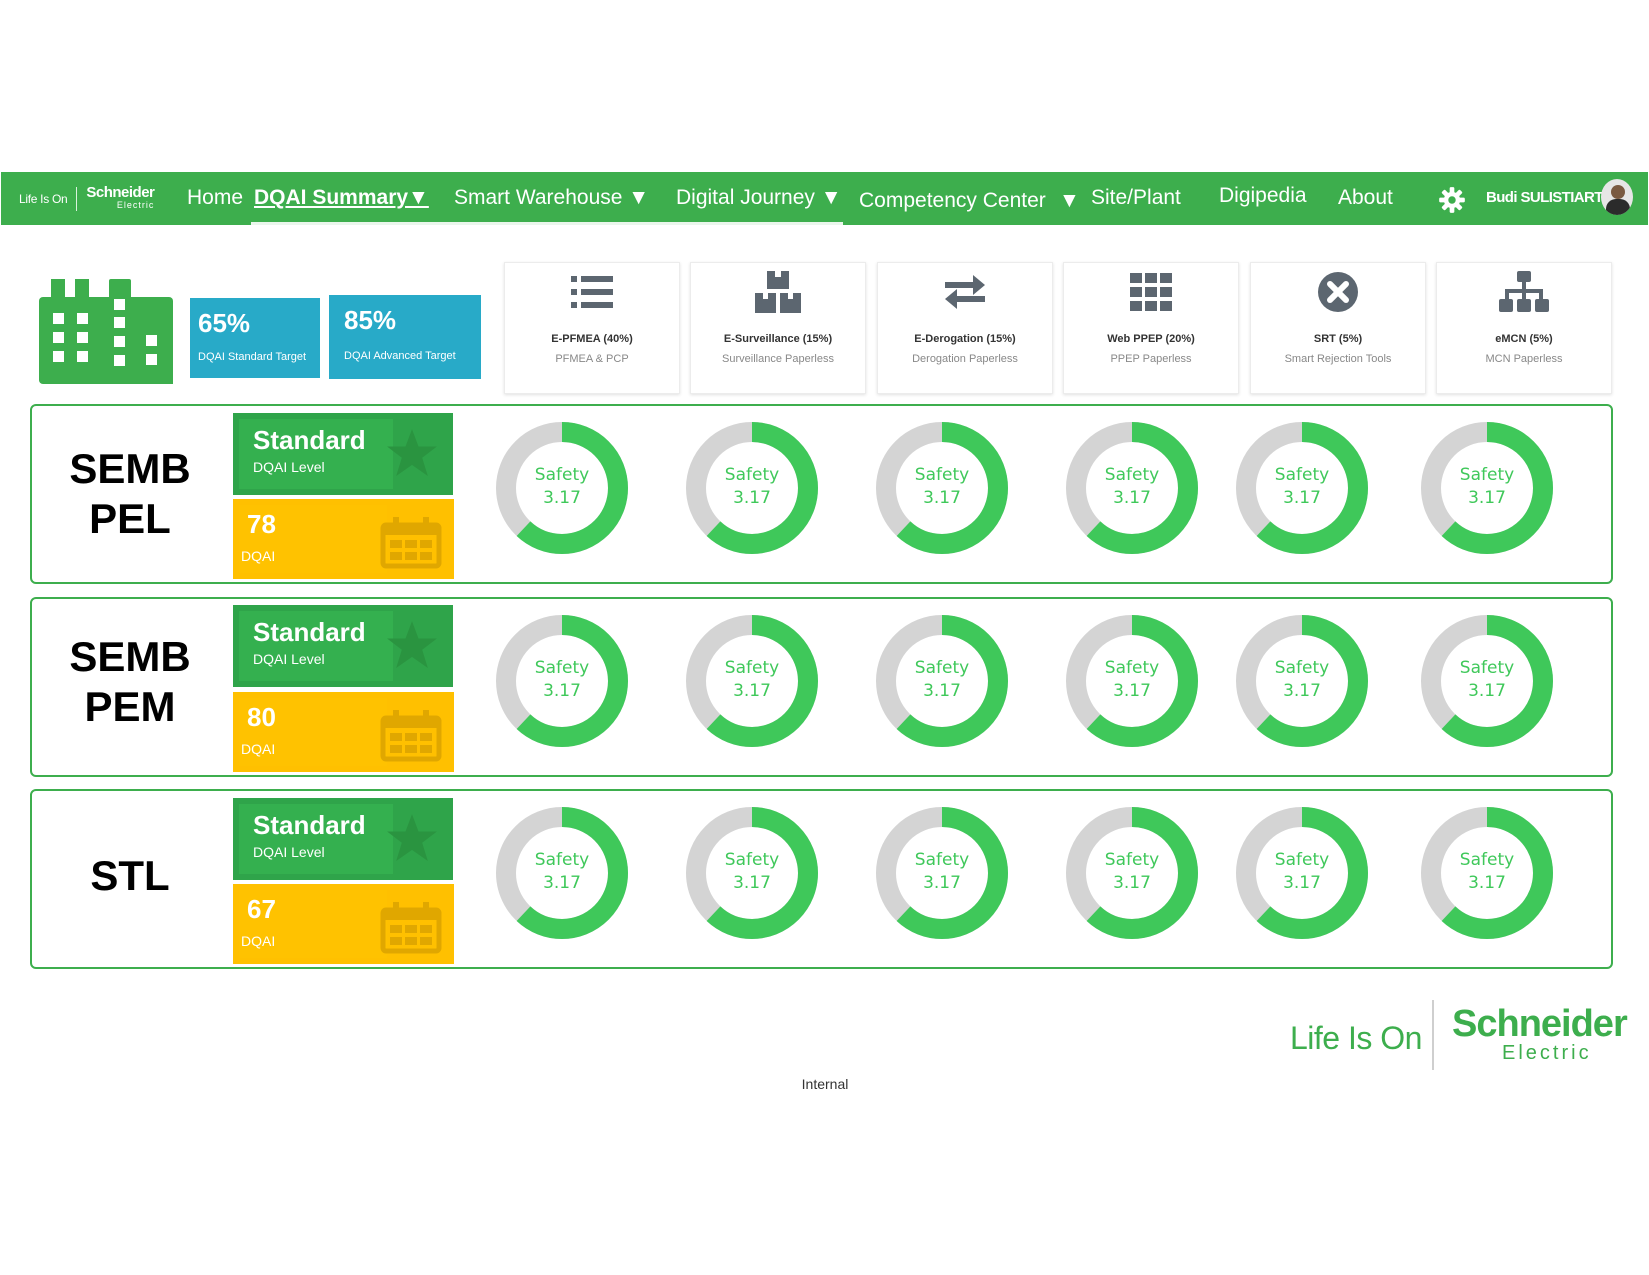 The image size is (1649, 1275). Describe the element at coordinates (1524, 328) in the screenshot. I see `module-card-emcn: eMCN (5%) MCN Paperless` at that location.